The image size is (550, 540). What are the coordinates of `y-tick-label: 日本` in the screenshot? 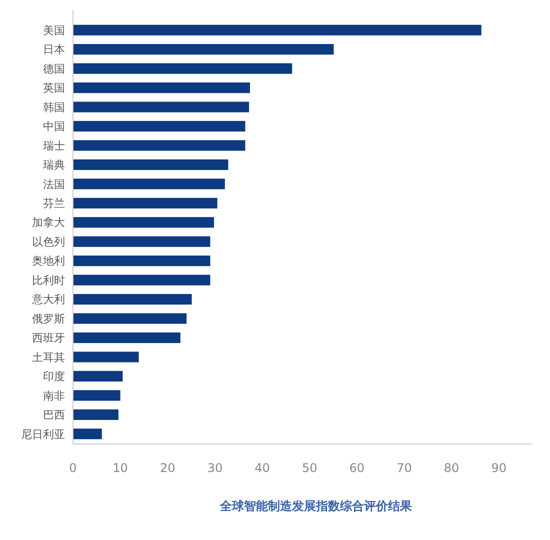 It's located at (54, 49).